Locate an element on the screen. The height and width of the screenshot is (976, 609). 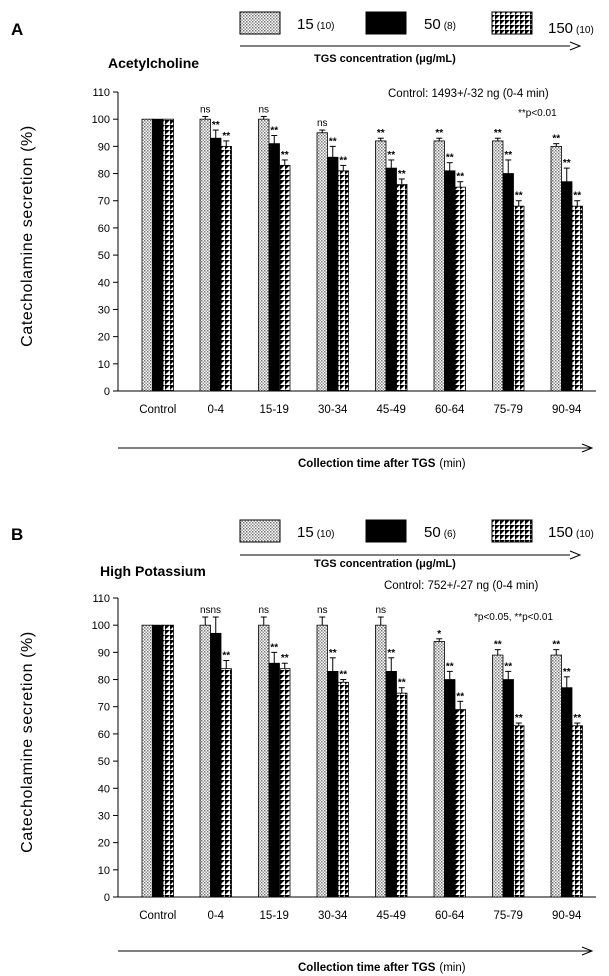
y-tick-label: 0 is located at coordinates (107, 898).